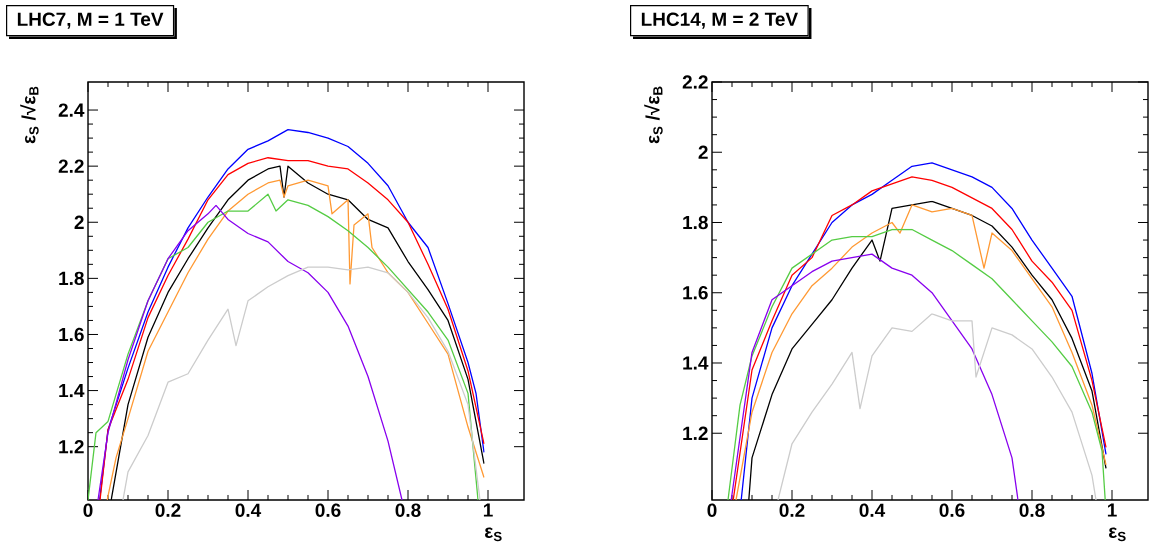 This screenshot has width=1152, height=553. I want to click on chart-title: LHC7, M = 1 TeV, so click(90, 20).